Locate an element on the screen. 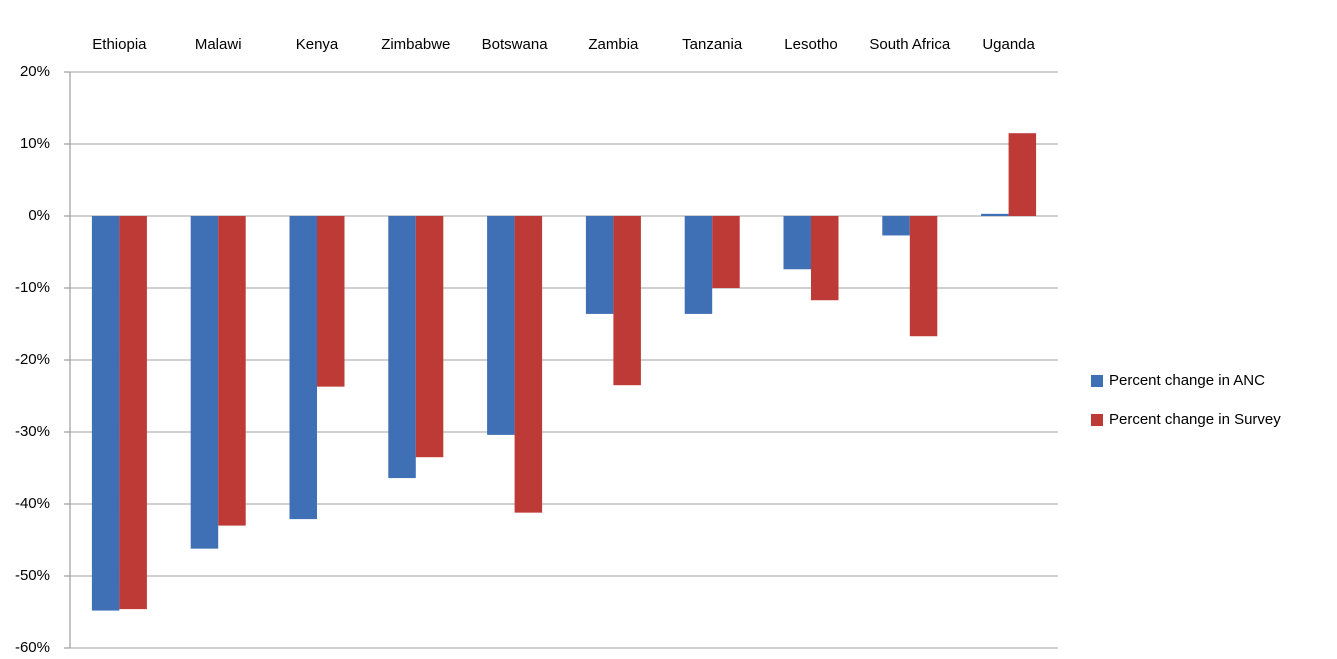 Image resolution: width=1337 pixels, height=659 pixels. x-tick-label: Lesotho is located at coordinates (811, 44).